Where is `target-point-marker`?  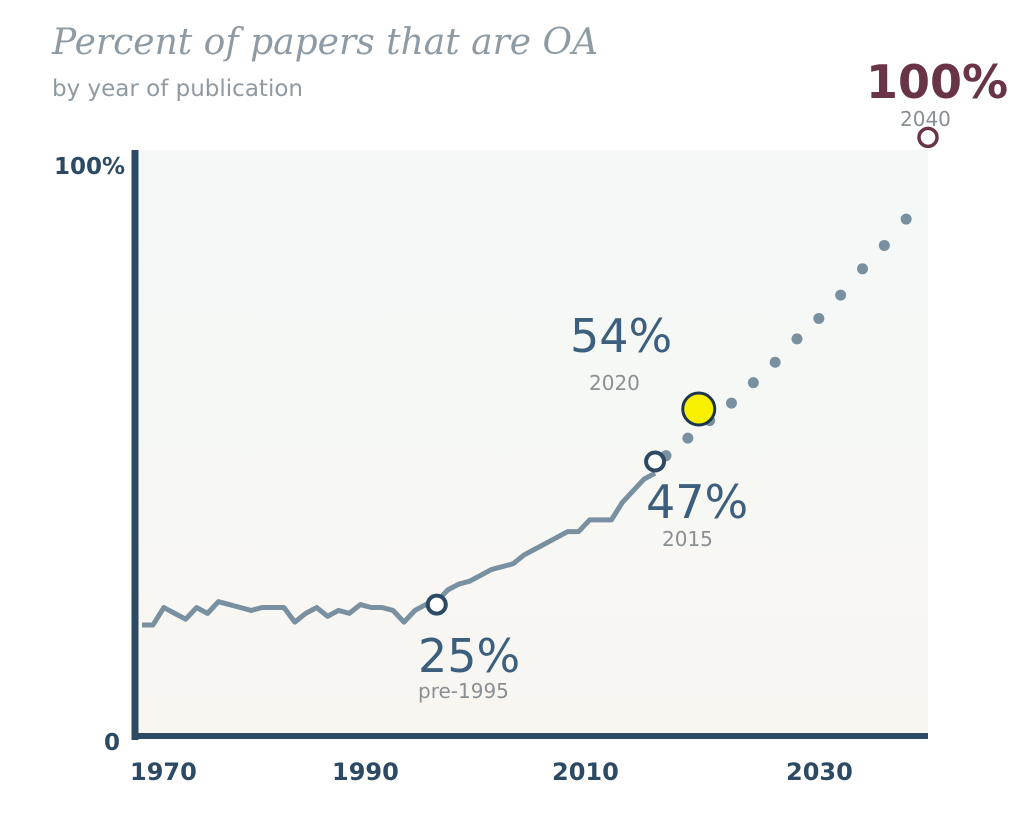 target-point-marker is located at coordinates (928, 137).